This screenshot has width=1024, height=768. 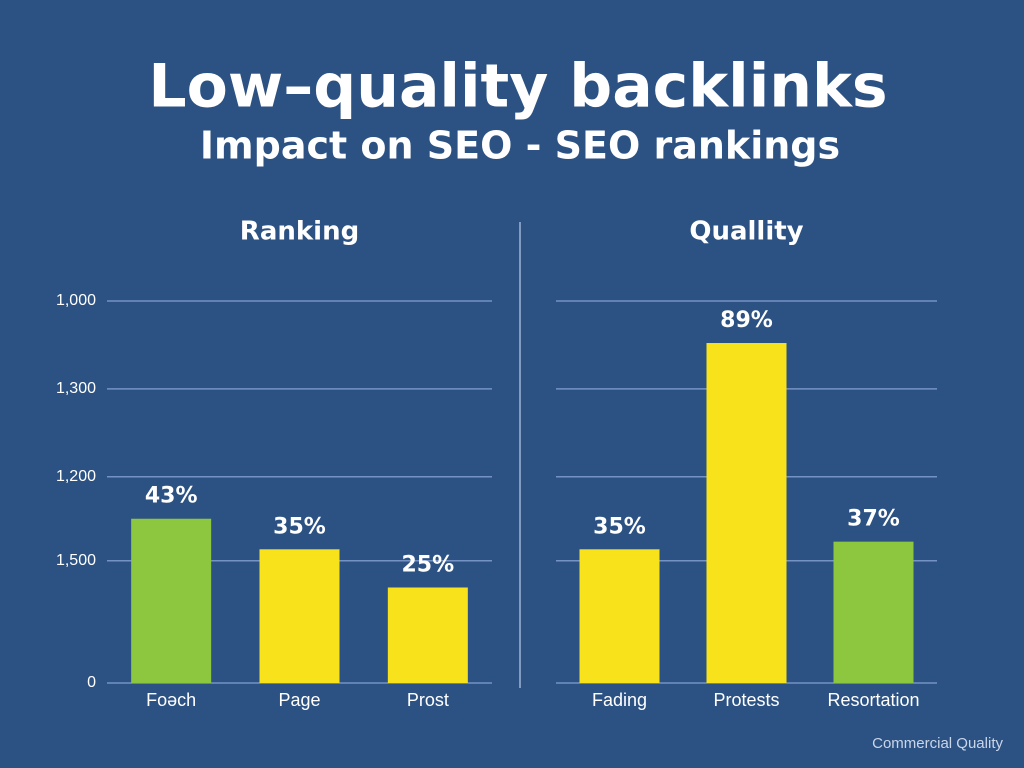 What do you see at coordinates (76, 476) in the screenshot?
I see `y-tick-label: 1,200` at bounding box center [76, 476].